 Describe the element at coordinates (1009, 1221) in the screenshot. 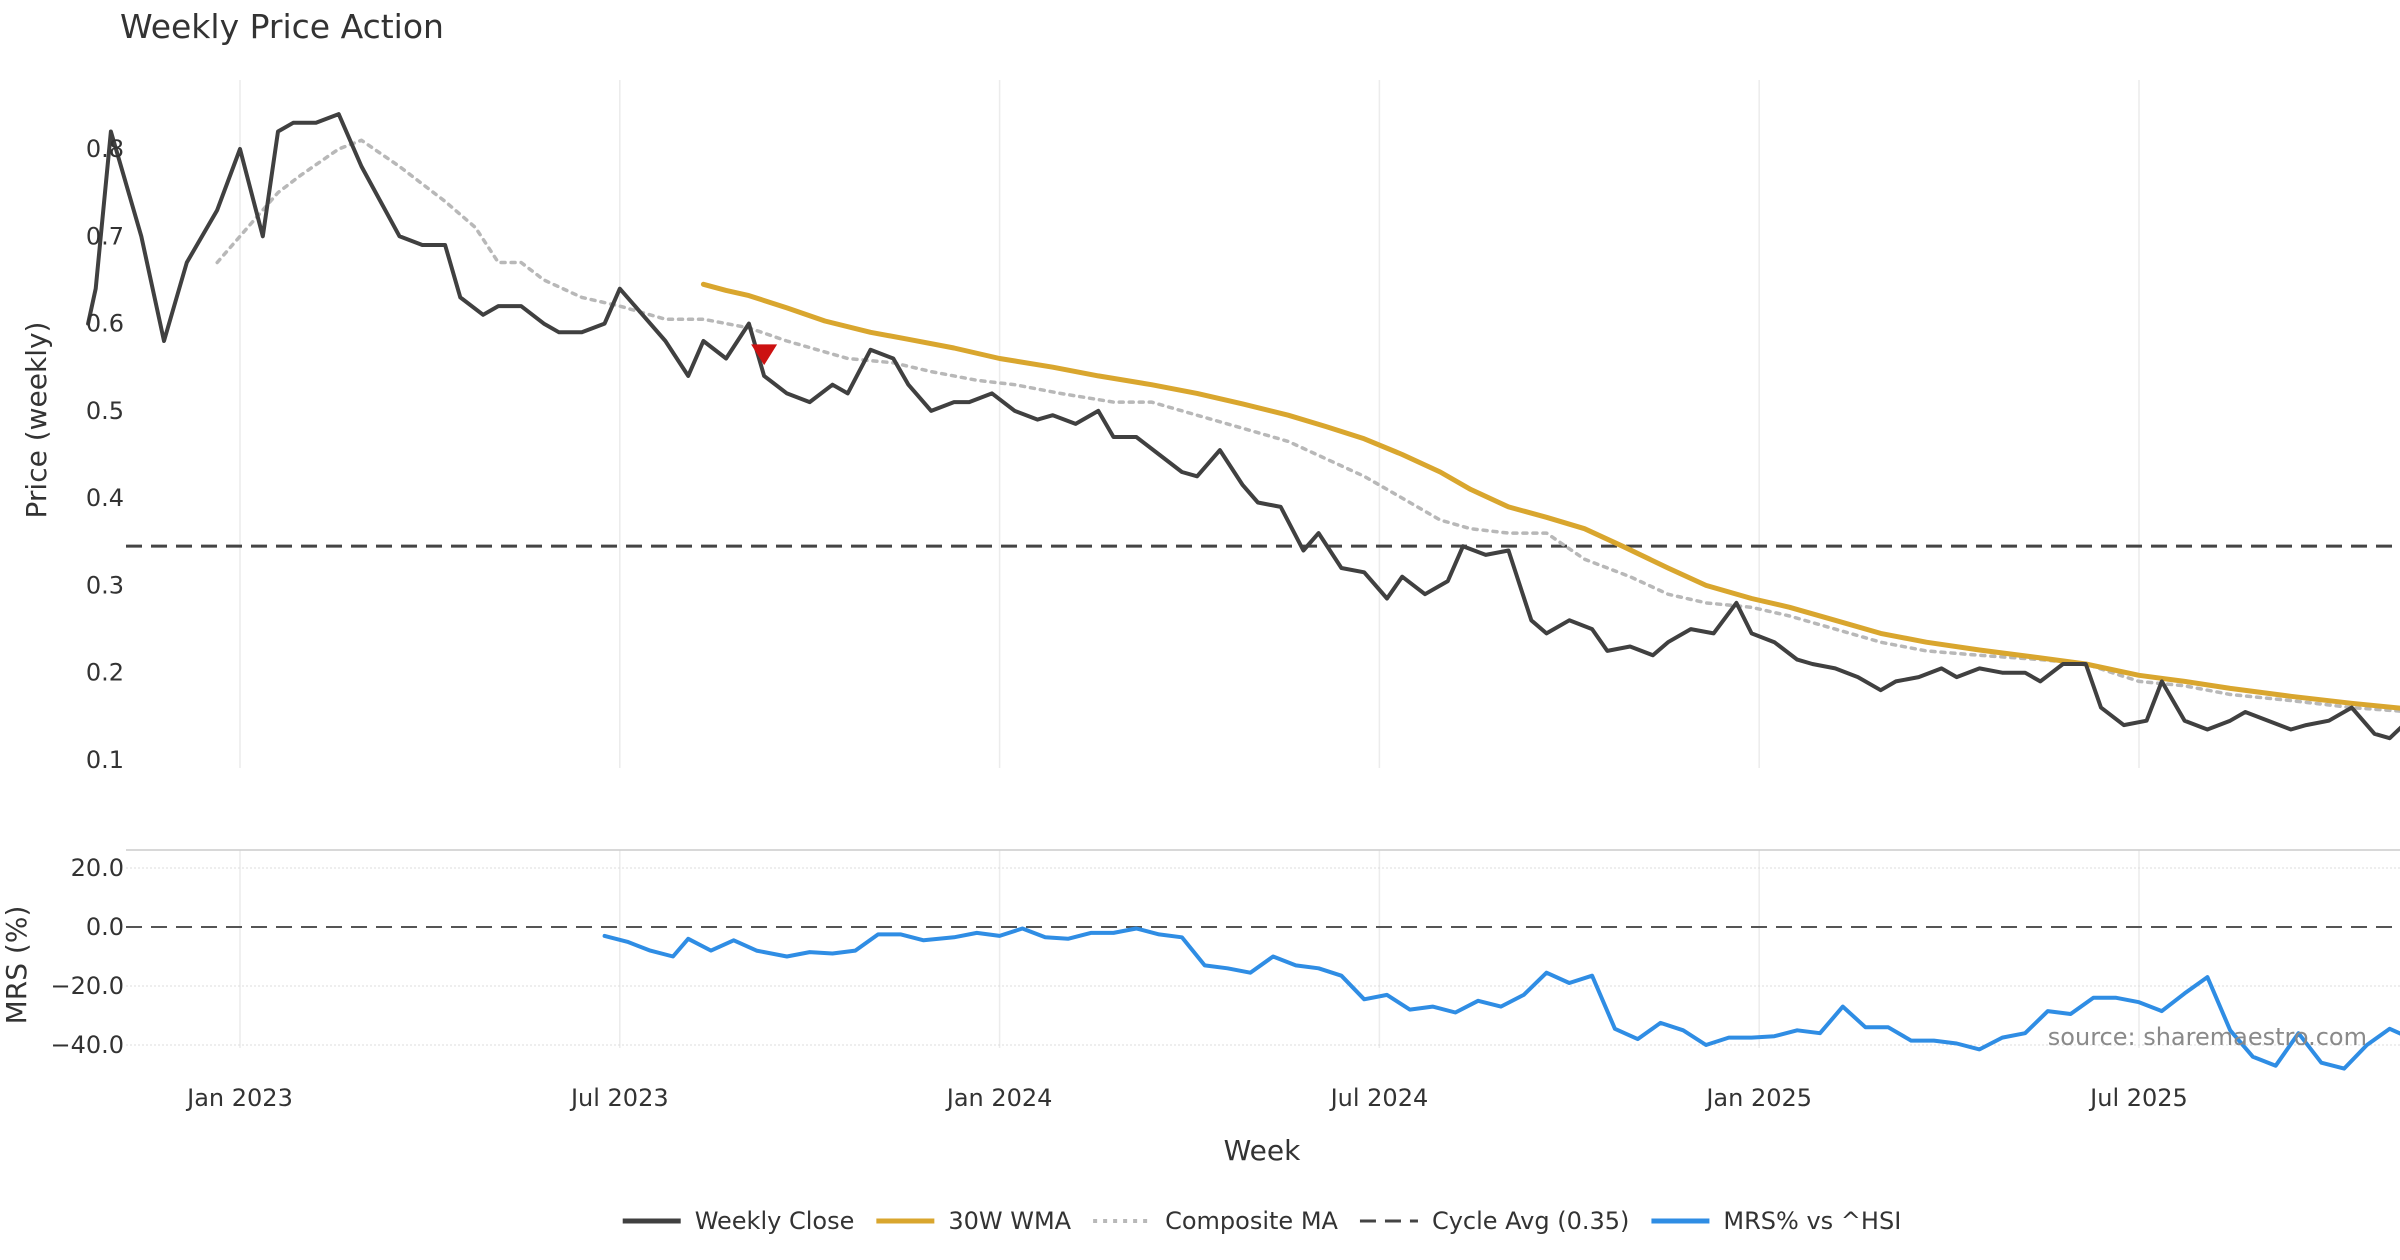

I see `legend-label: 30W WMA` at that location.